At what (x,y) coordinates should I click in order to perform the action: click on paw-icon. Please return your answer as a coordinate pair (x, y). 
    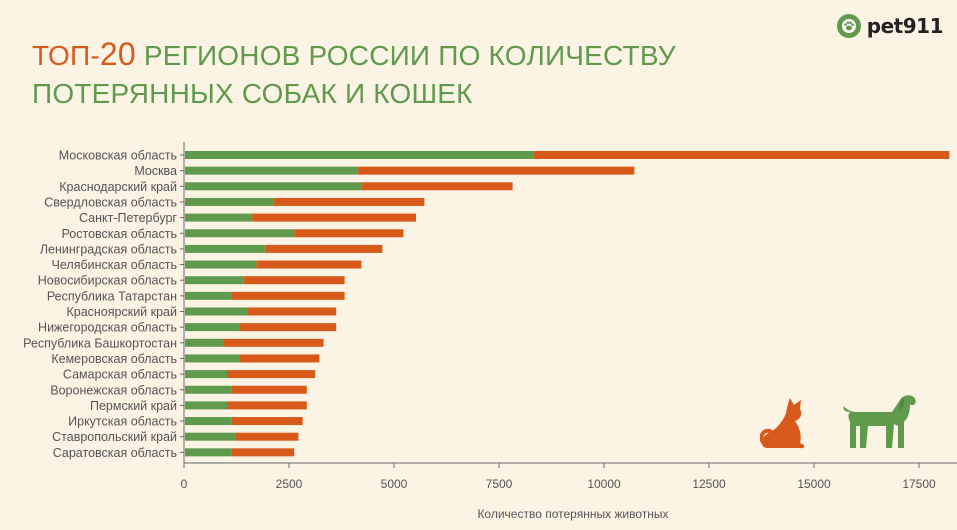
    Looking at the image, I should click on (848, 26).